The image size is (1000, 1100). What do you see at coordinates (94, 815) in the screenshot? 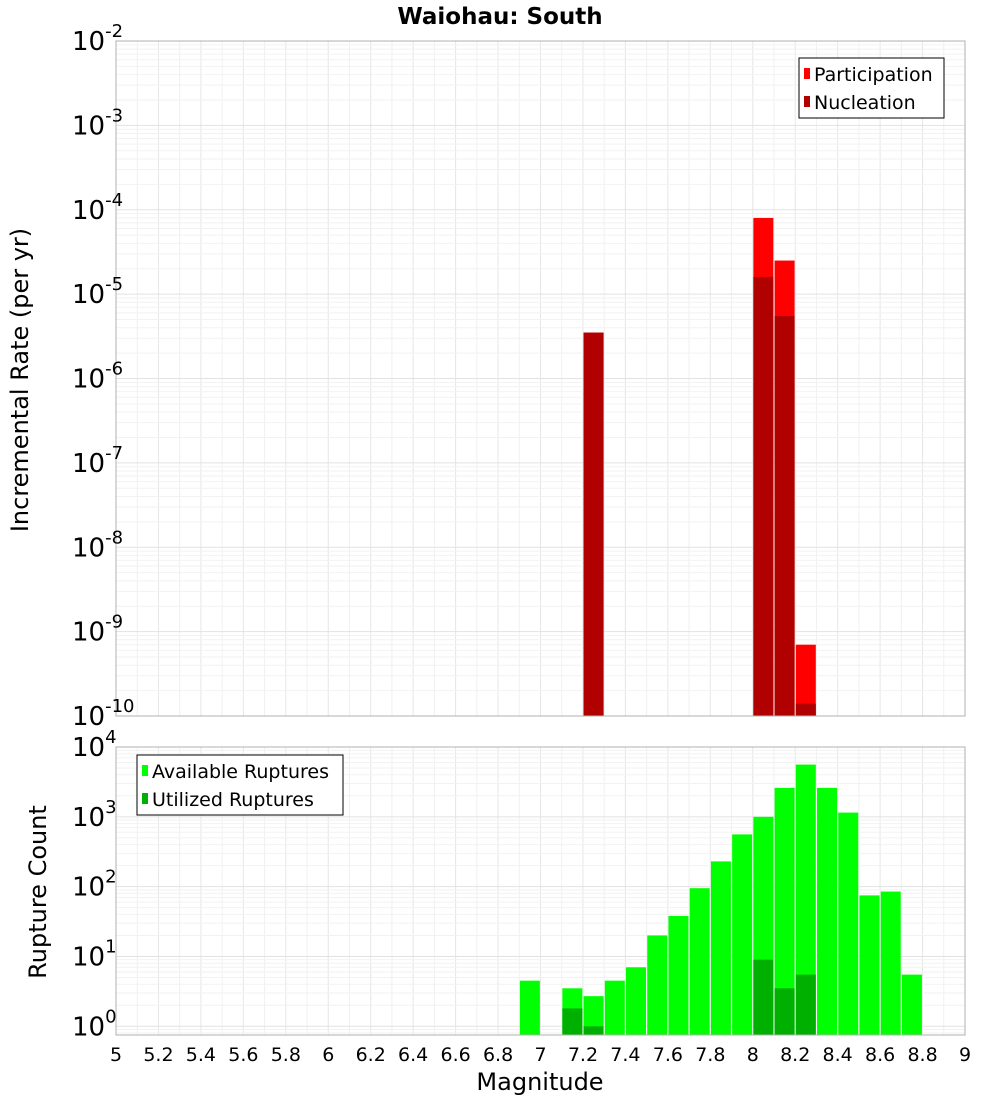
I see `y-tick-label: 10³` at bounding box center [94, 815].